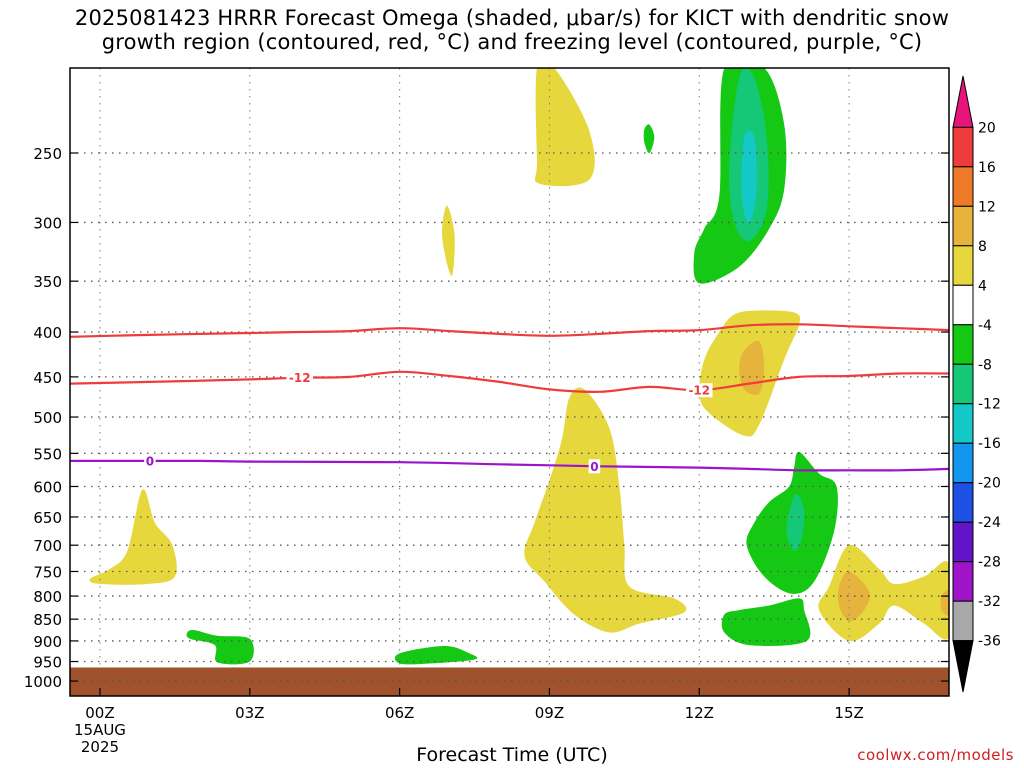 The height and width of the screenshot is (768, 1024). I want to click on contour-label-3: 0, so click(150, 461).